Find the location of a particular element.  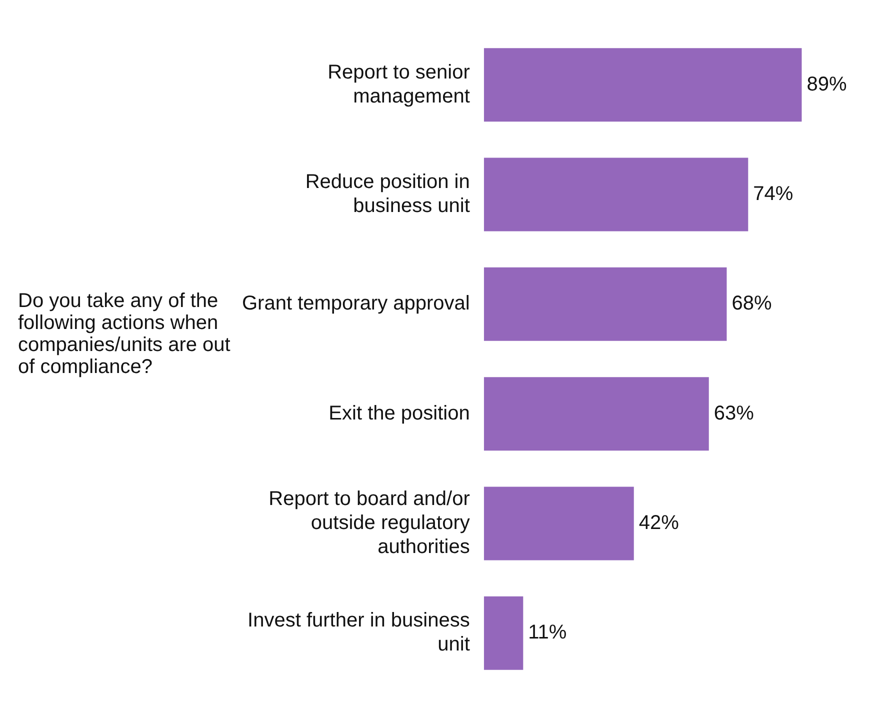

y-tick-label: Report to senior management is located at coordinates (399, 84).